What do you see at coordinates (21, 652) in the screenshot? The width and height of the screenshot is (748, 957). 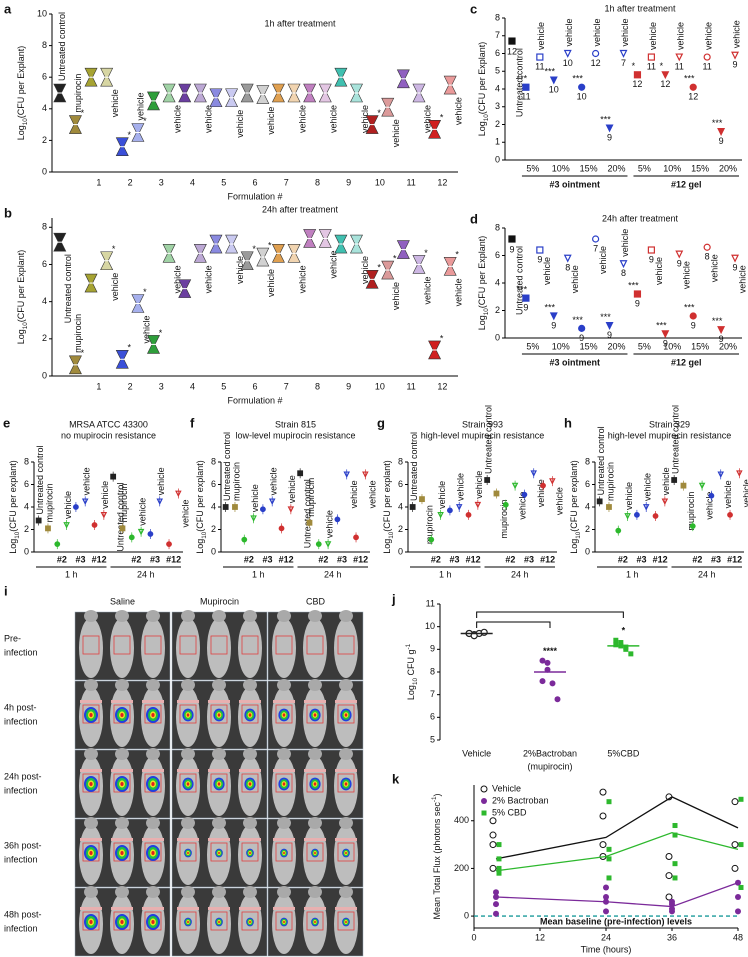 I see `row-label: infection` at bounding box center [21, 652].